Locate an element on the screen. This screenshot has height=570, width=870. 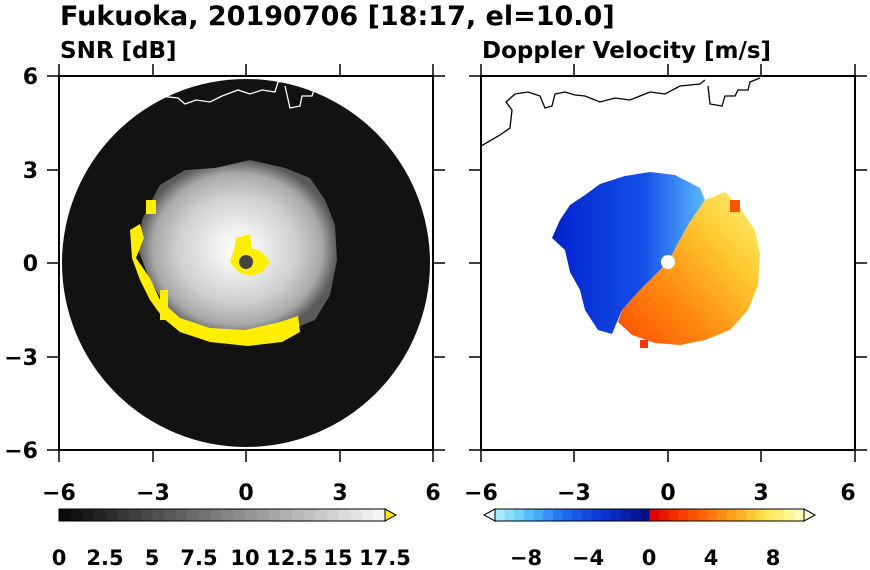
snr-x-tick-label: −3 is located at coordinates (153, 493).